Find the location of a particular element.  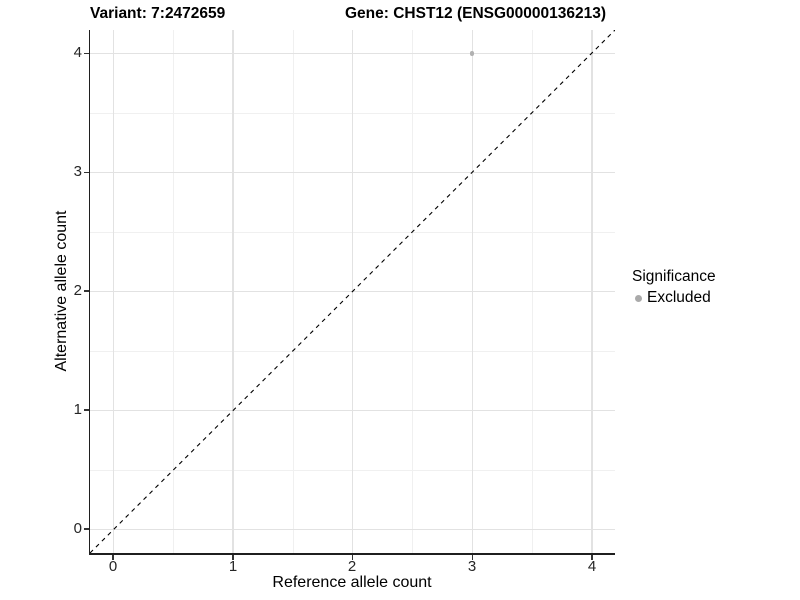

y-tick-label: 1 is located at coordinates (77, 409).